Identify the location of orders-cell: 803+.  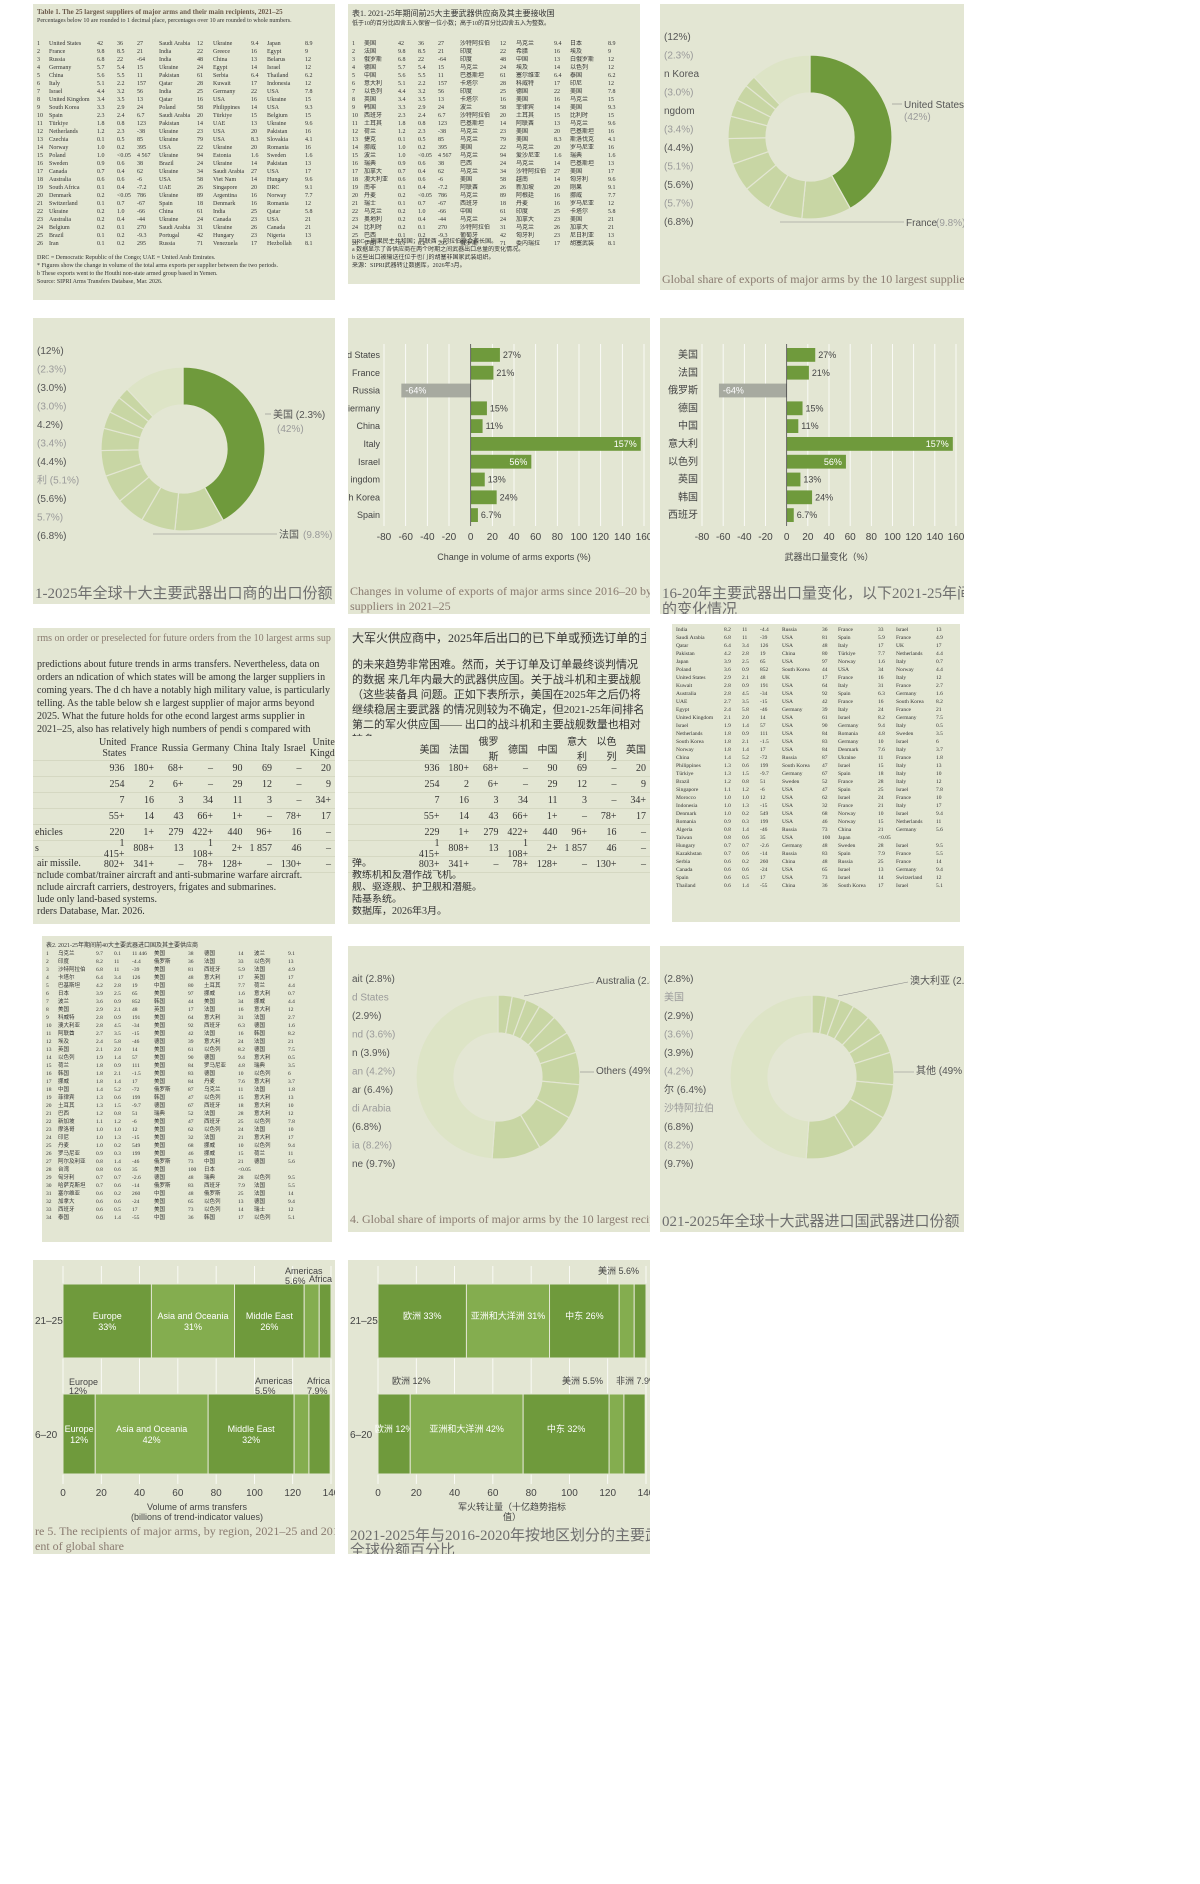
(429, 864).